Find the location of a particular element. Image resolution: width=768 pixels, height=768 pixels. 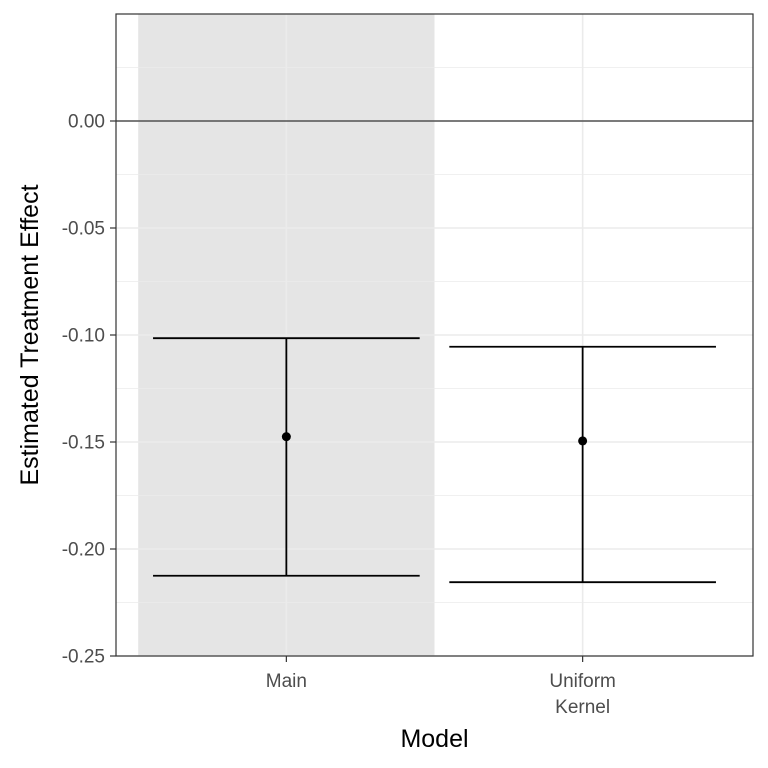

x-tick-label-line: Uniform is located at coordinates (582, 681).